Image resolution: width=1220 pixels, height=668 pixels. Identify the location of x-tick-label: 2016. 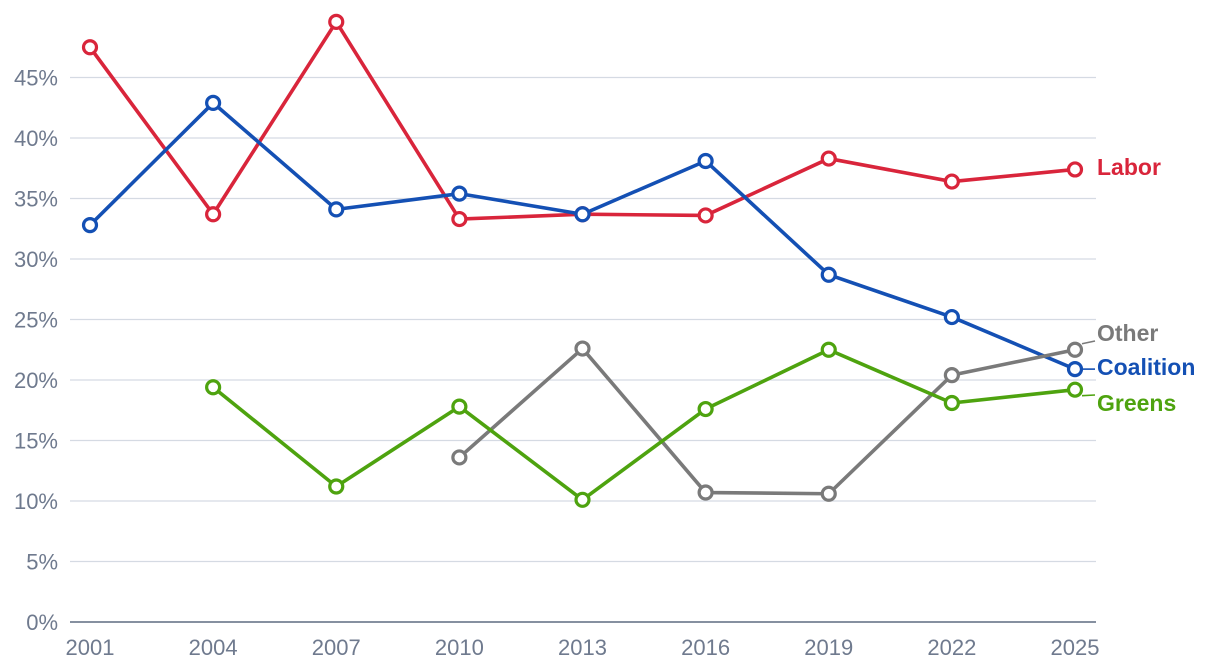
(705, 647).